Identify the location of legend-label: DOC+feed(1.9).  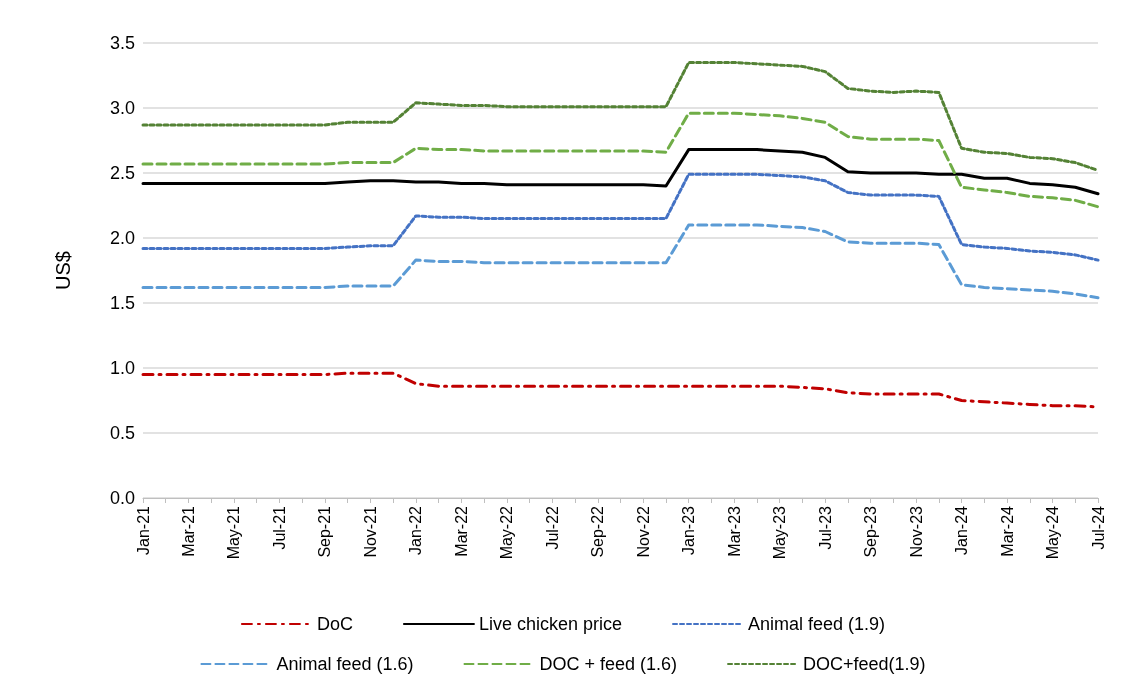
(864, 664).